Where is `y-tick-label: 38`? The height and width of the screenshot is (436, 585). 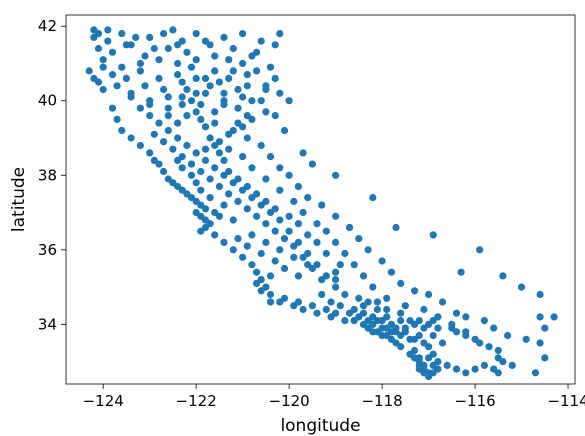 y-tick-label: 38 is located at coordinates (47, 175).